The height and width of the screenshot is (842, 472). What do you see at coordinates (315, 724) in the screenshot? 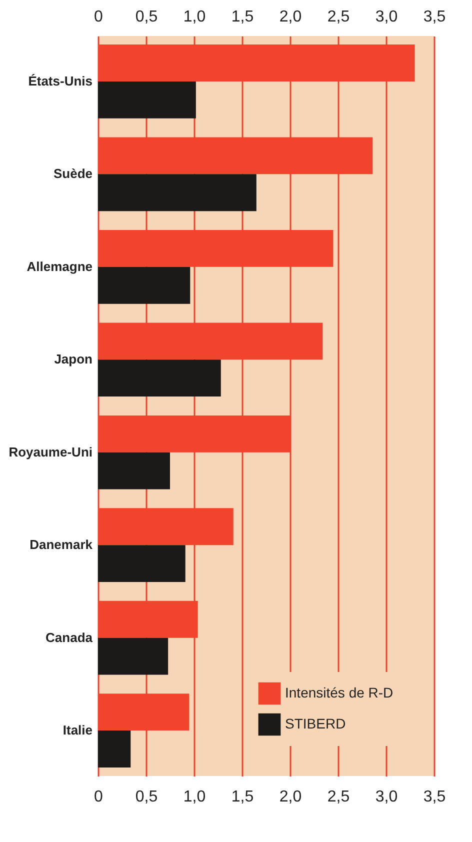
I see `legend-label: STIBERD` at bounding box center [315, 724].